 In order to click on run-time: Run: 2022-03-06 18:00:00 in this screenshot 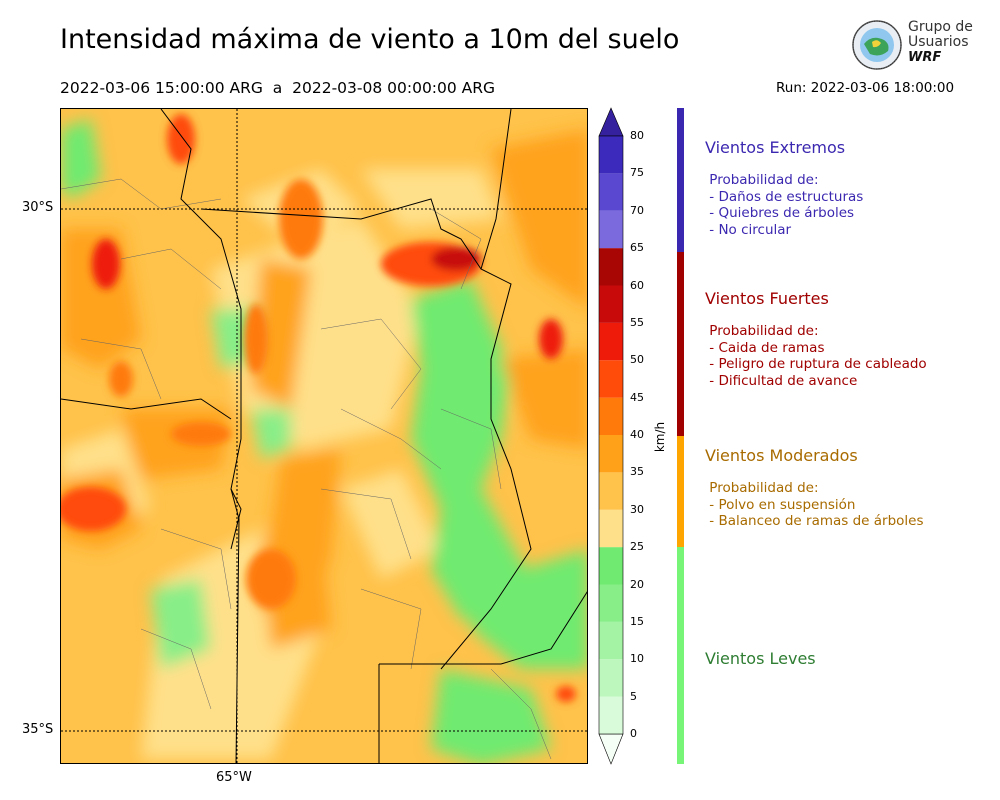, I will do `click(865, 88)`.